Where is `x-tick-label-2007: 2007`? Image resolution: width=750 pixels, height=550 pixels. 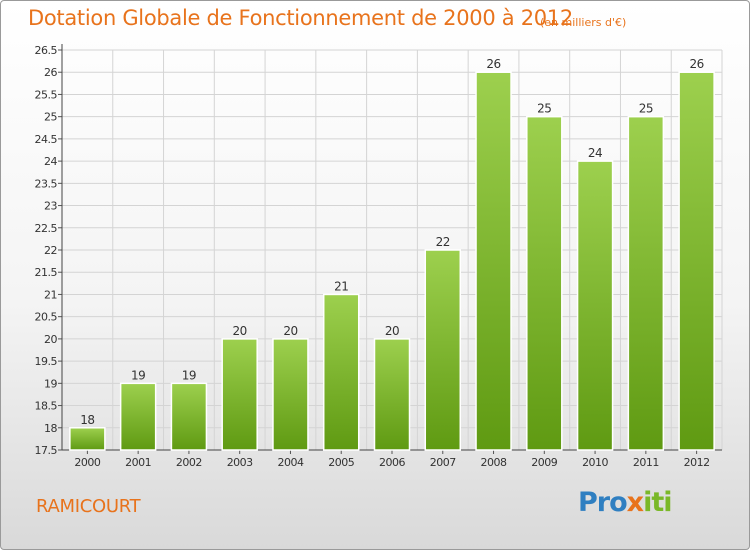
x-tick-label-2007: 2007 is located at coordinates (443, 462).